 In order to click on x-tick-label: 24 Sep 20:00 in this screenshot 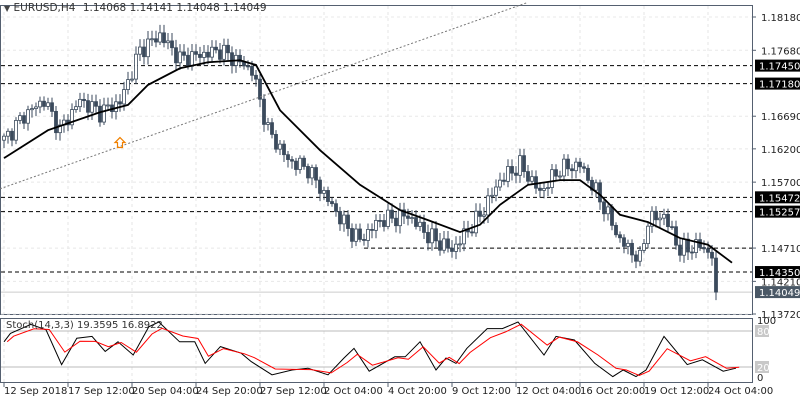, I will do `click(229, 391)`.